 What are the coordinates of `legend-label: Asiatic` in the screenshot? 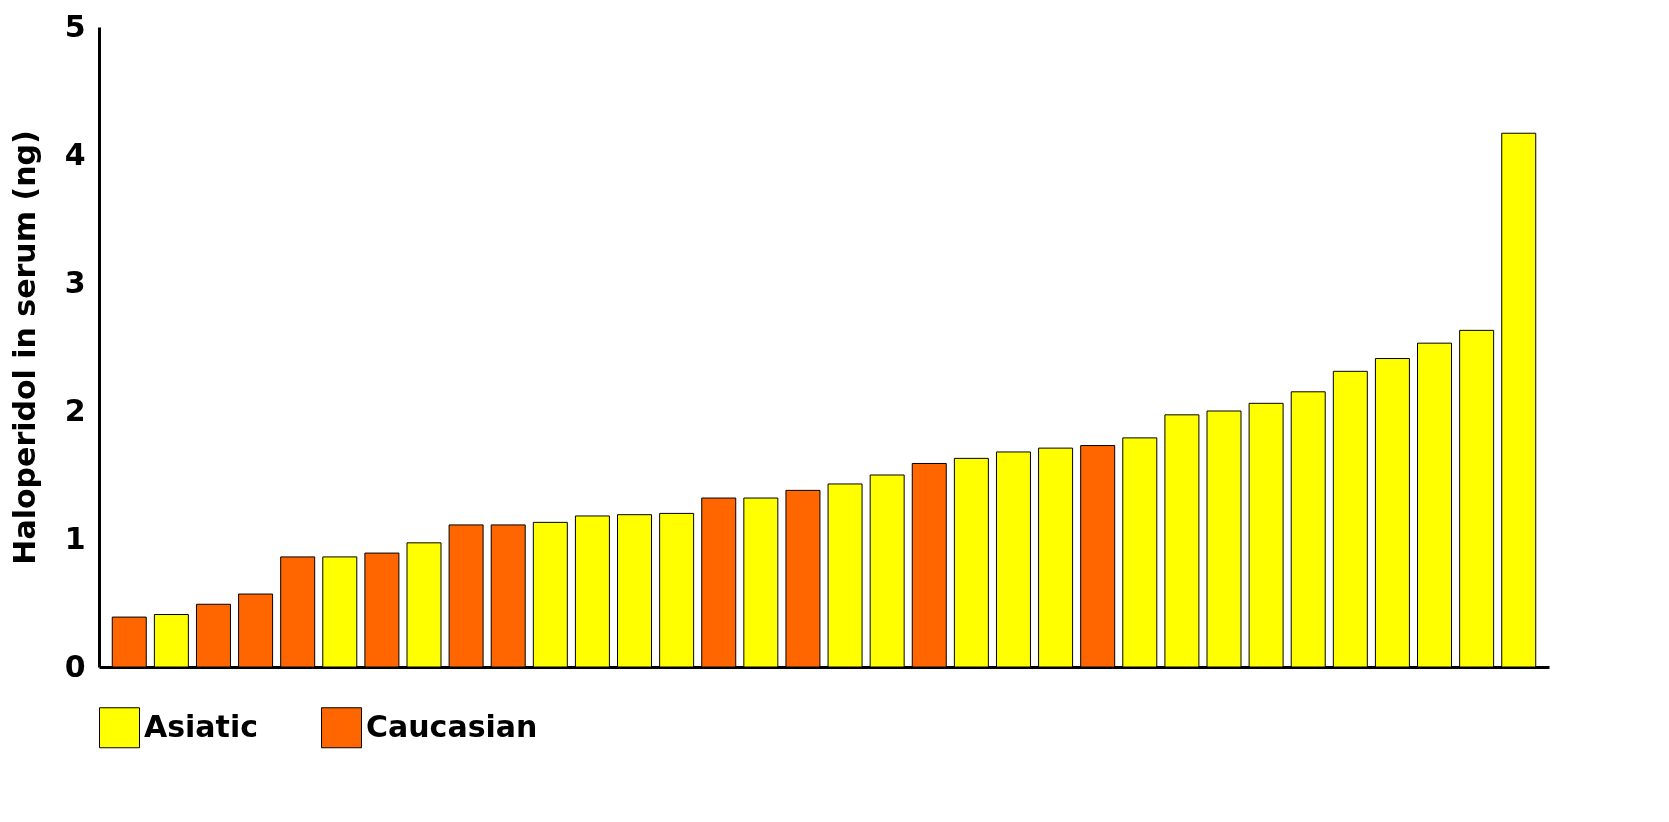 It's located at (201, 726).